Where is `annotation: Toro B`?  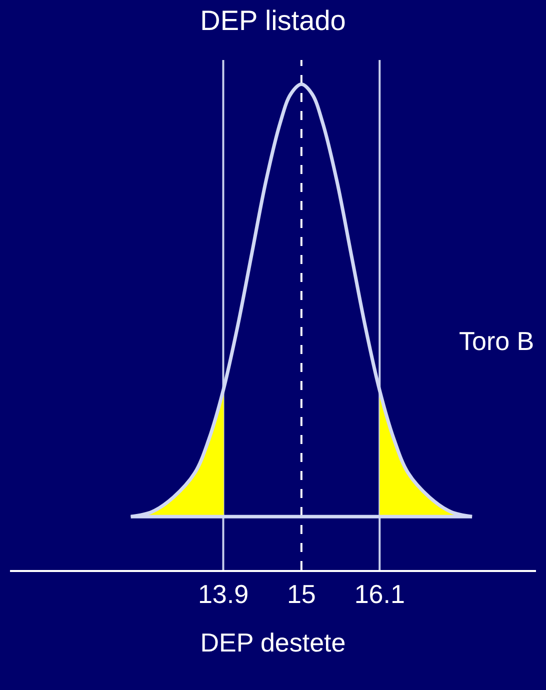
annotation: Toro B is located at coordinates (496, 341).